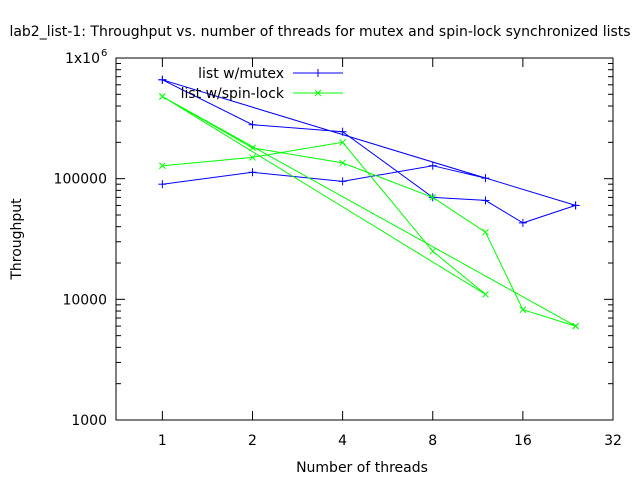 This screenshot has width=640, height=480. What do you see at coordinates (252, 441) in the screenshot?
I see `x-tick-label: 2` at bounding box center [252, 441].